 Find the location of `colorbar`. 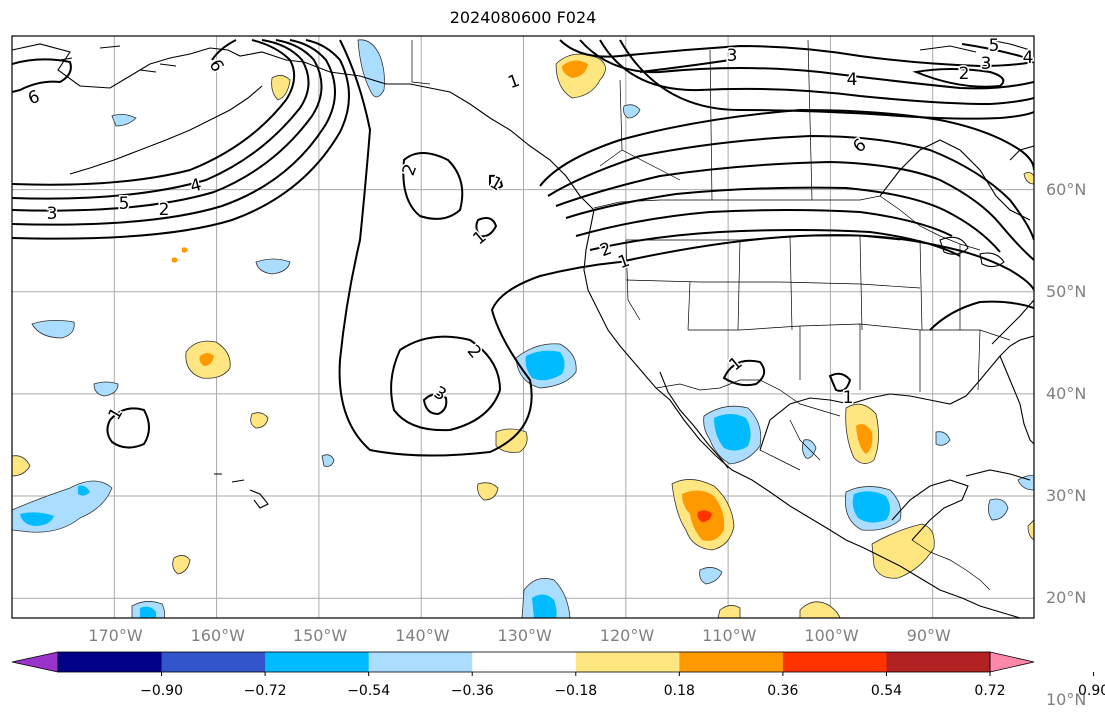

colorbar is located at coordinates (553, 663).